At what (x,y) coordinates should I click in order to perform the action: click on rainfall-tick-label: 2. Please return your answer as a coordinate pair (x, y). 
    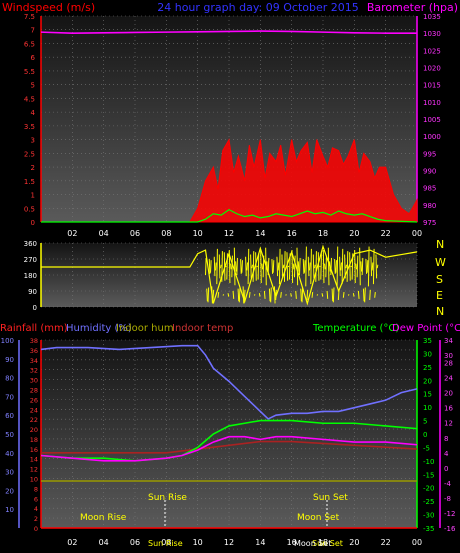
    Looking at the image, I should click on (36, 519).